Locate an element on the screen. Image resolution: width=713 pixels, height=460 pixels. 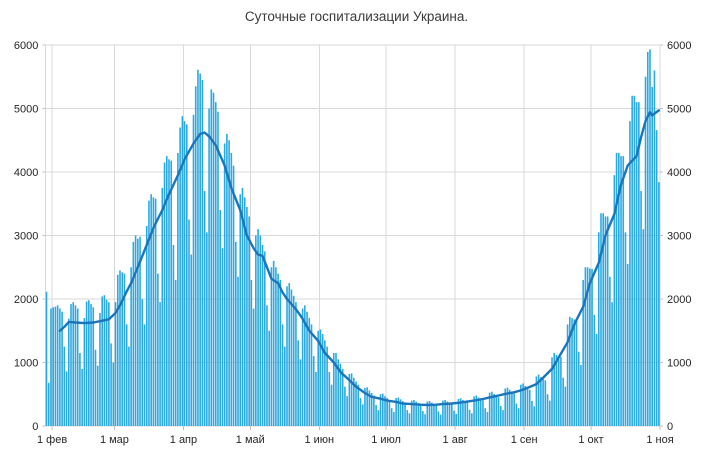
y-tick-label-right: 4000 is located at coordinates (679, 173).